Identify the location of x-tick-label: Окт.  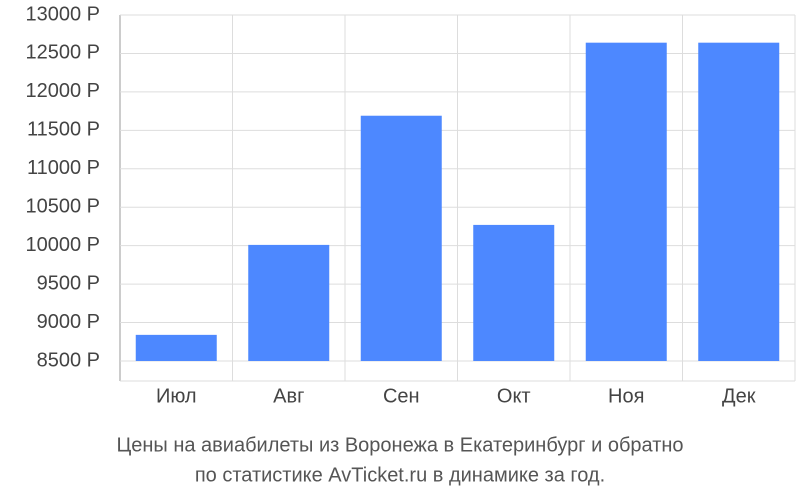
(514, 396).